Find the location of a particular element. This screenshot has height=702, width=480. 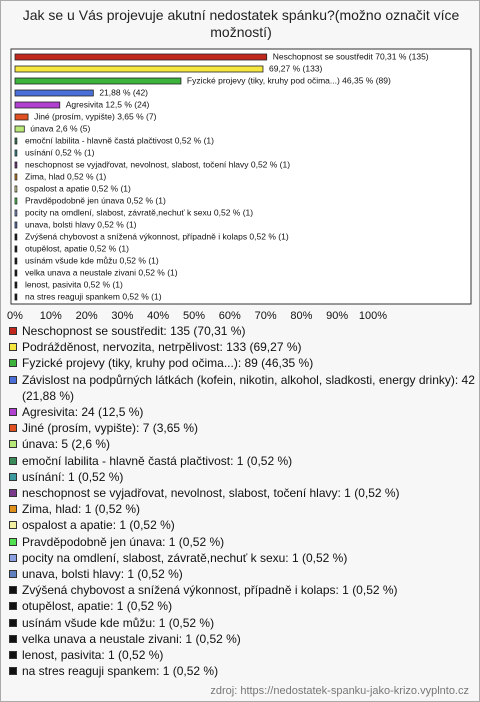

bar-label: lenost, pasivita 0,52 % (1) is located at coordinates (74, 284).